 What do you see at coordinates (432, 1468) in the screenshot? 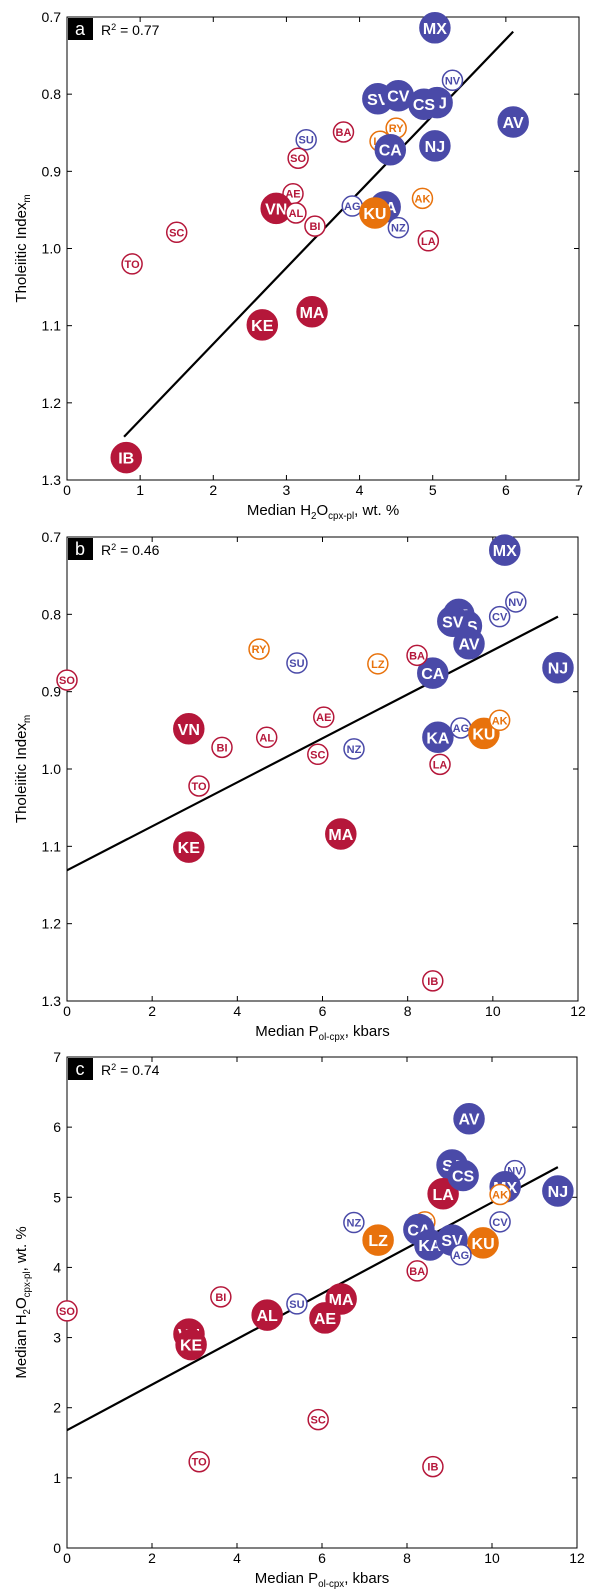
I see `point-label: IB` at bounding box center [432, 1468].